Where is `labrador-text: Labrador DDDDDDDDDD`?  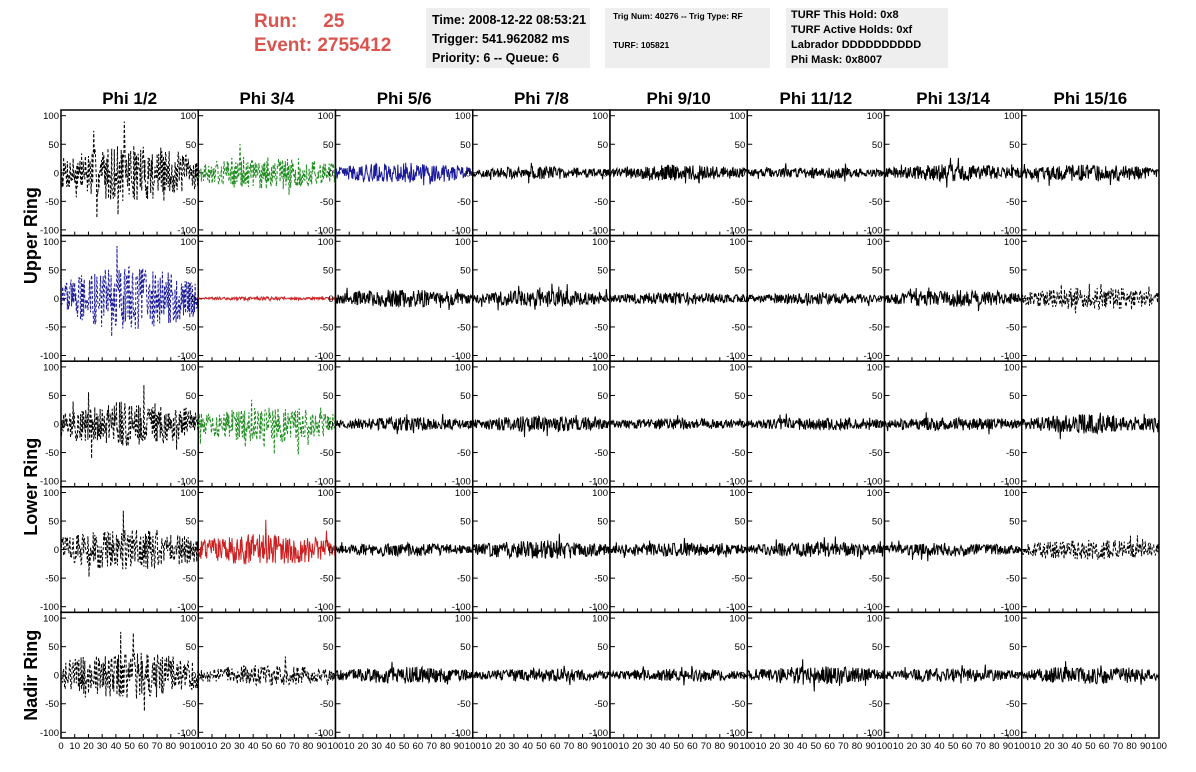
labrador-text: Labrador DDDDDDDDDD is located at coordinates (856, 45).